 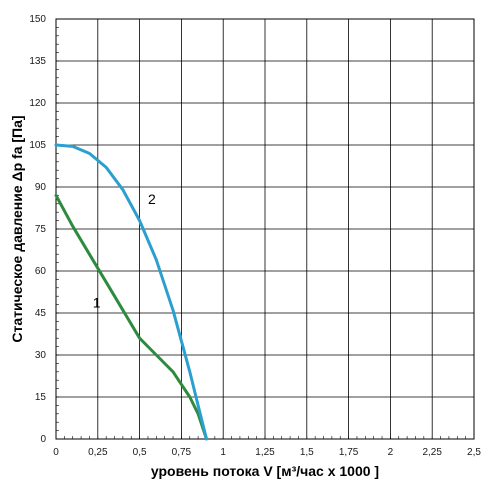 What do you see at coordinates (37, 61) in the screenshot?
I see `y-tick-label: 135` at bounding box center [37, 61].